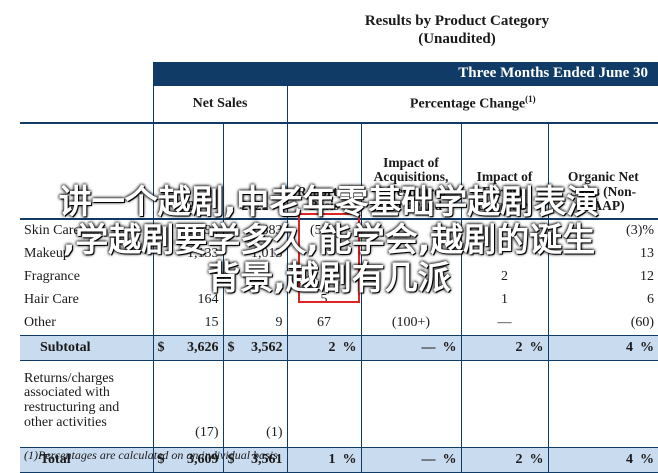 This screenshot has width=658, height=473. Describe the element at coordinates (472, 105) in the screenshot. I see `percentage-change-header: Percentage Change(1)` at that location.